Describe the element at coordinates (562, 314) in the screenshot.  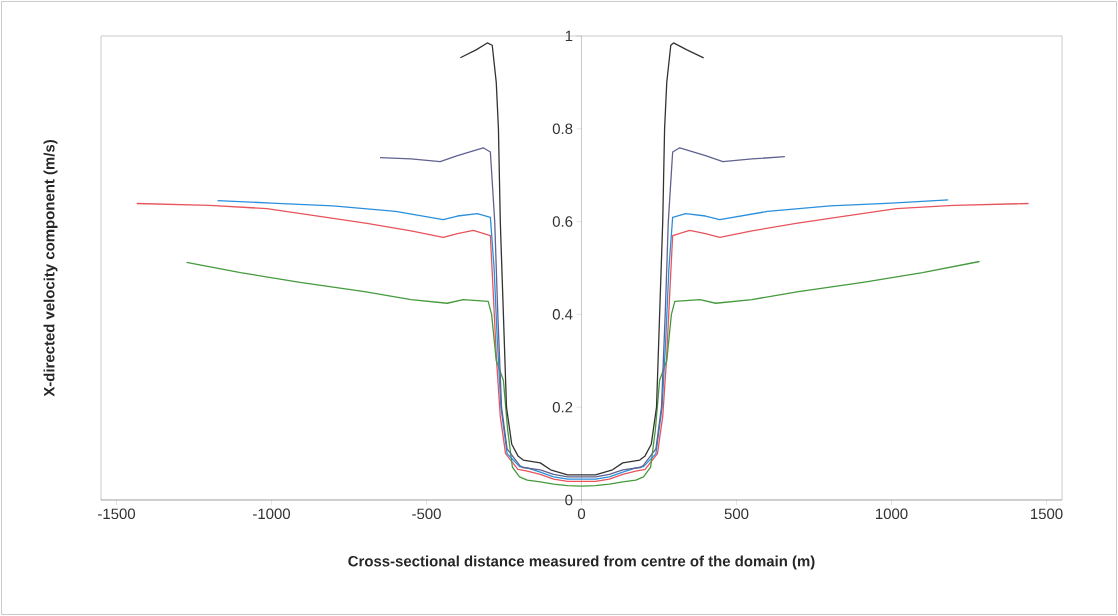
I see `y-tick-label: 0.4` at that location.